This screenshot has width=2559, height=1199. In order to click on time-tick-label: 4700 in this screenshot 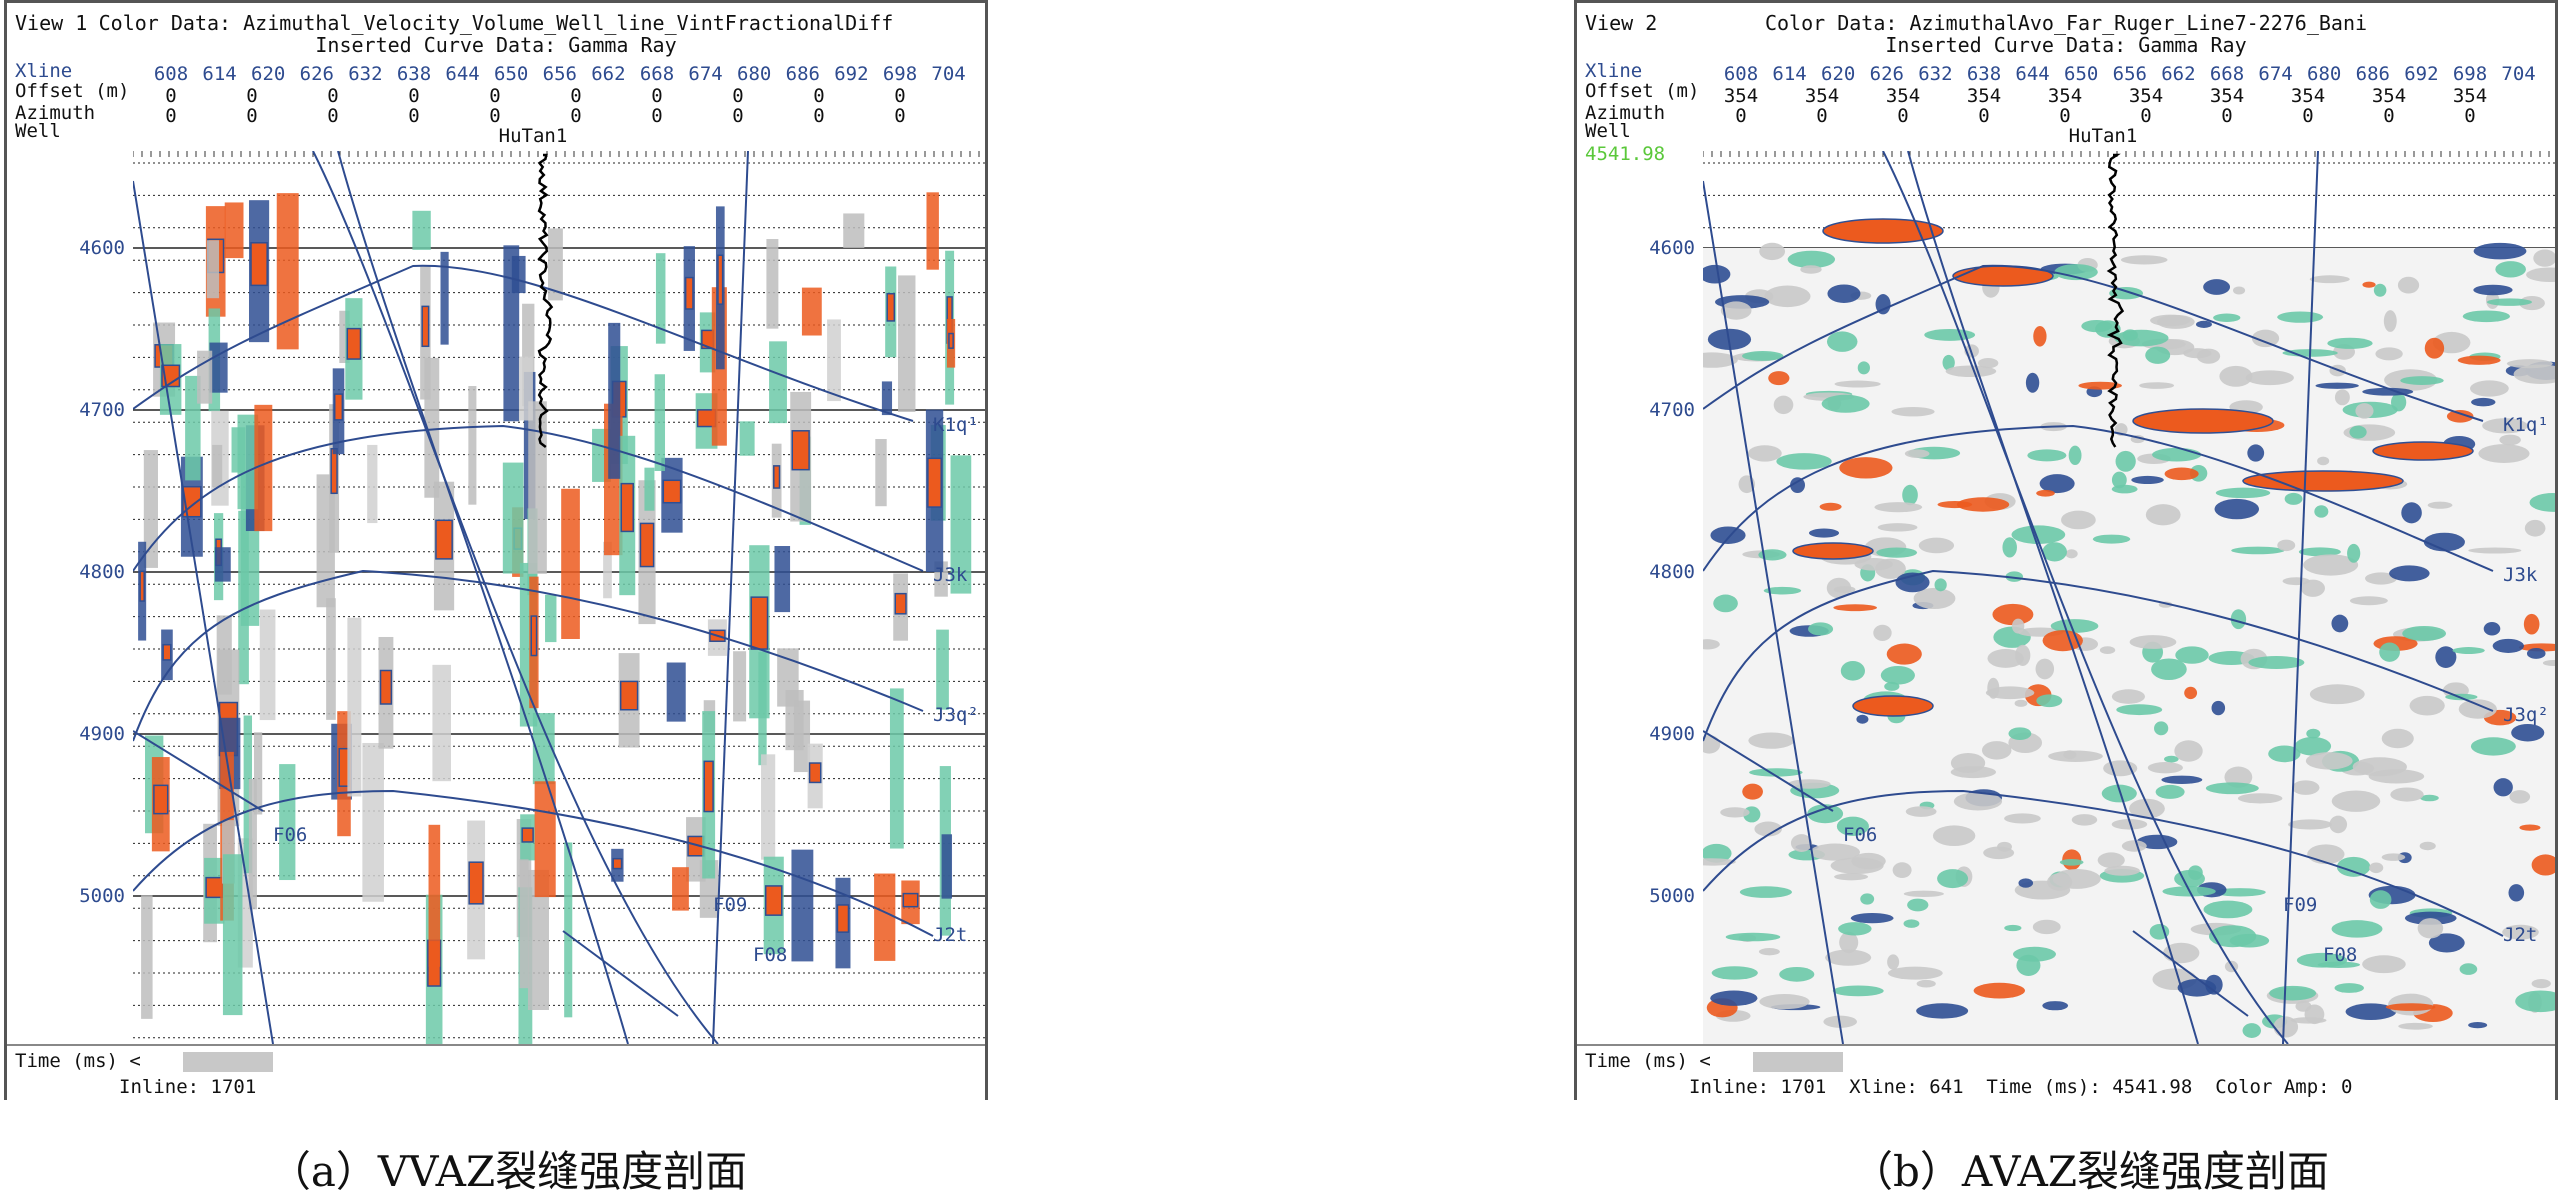, I will do `click(102, 410)`.